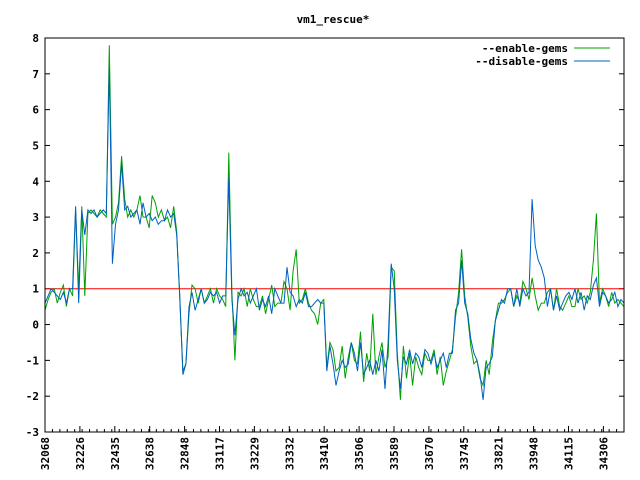 Image resolution: width=640 pixels, height=480 pixels. I want to click on y-tick-label: 8, so click(35, 38).